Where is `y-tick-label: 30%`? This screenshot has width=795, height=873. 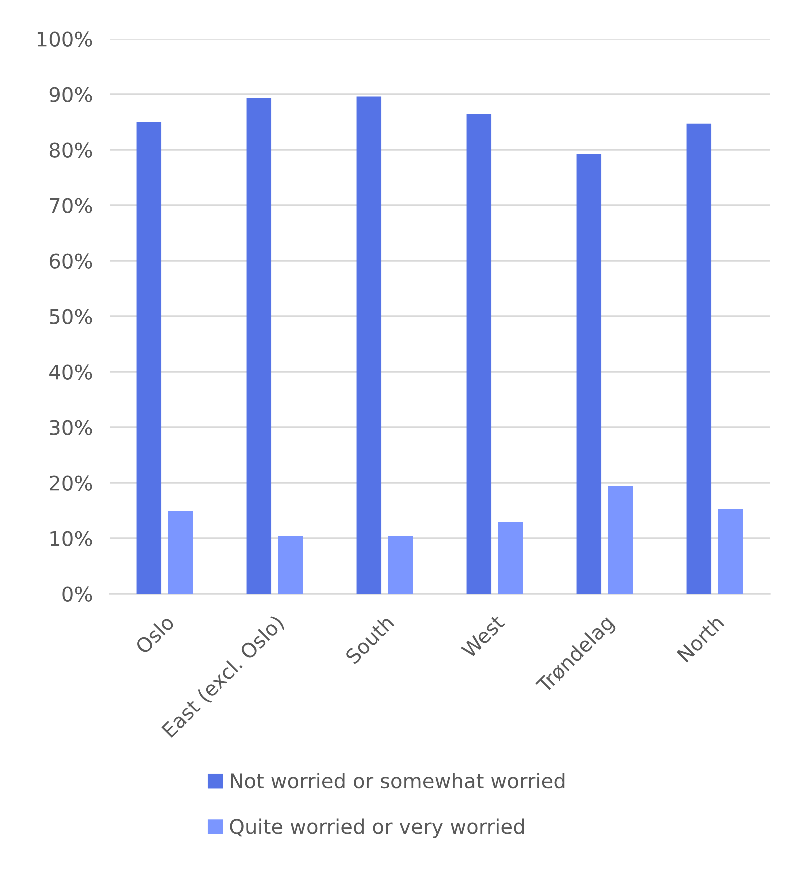 y-tick-label: 30% is located at coordinates (71, 428).